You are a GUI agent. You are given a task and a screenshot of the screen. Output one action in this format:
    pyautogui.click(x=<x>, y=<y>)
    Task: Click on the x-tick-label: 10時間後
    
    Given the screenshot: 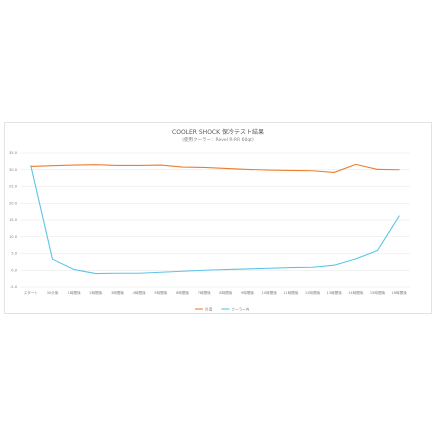 What is the action you would take?
    pyautogui.click(x=269, y=292)
    